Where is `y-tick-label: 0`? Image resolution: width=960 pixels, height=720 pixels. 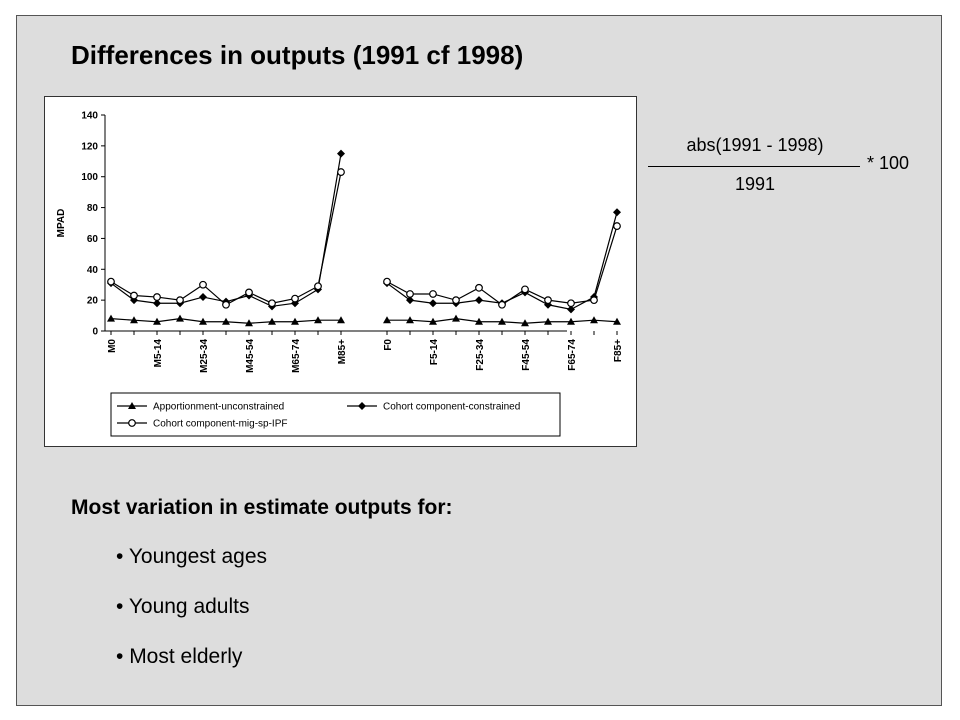
y-tick-label: 0 is located at coordinates (95, 332).